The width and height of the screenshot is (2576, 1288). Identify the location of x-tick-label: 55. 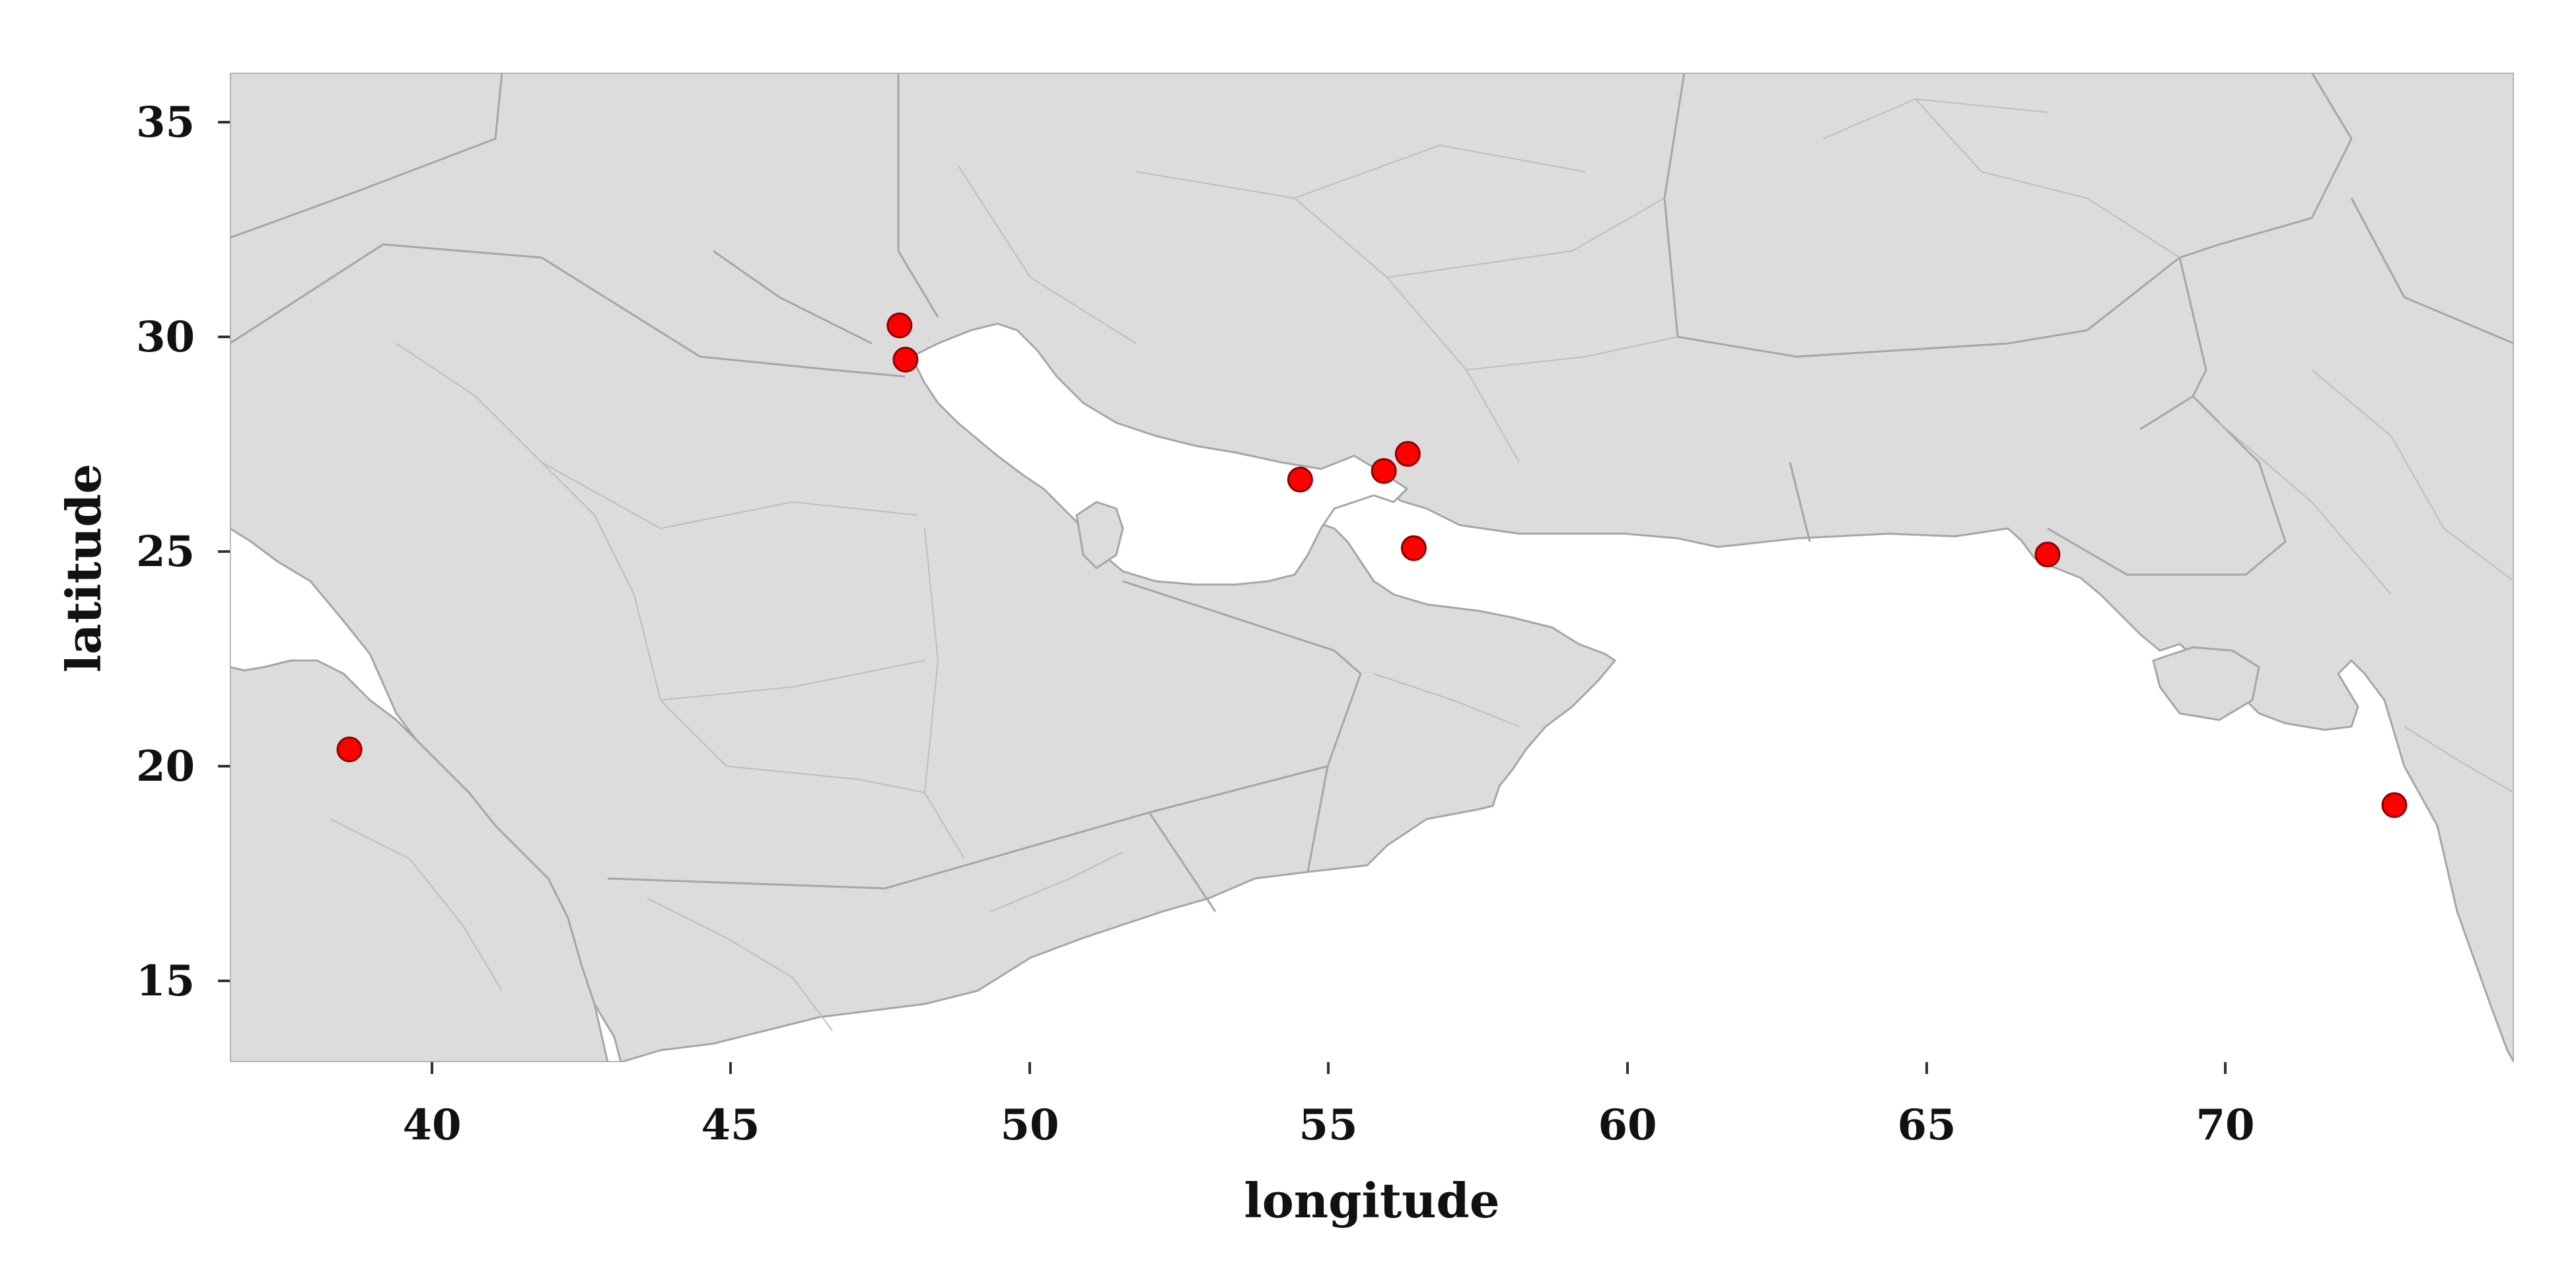
(1328, 1125).